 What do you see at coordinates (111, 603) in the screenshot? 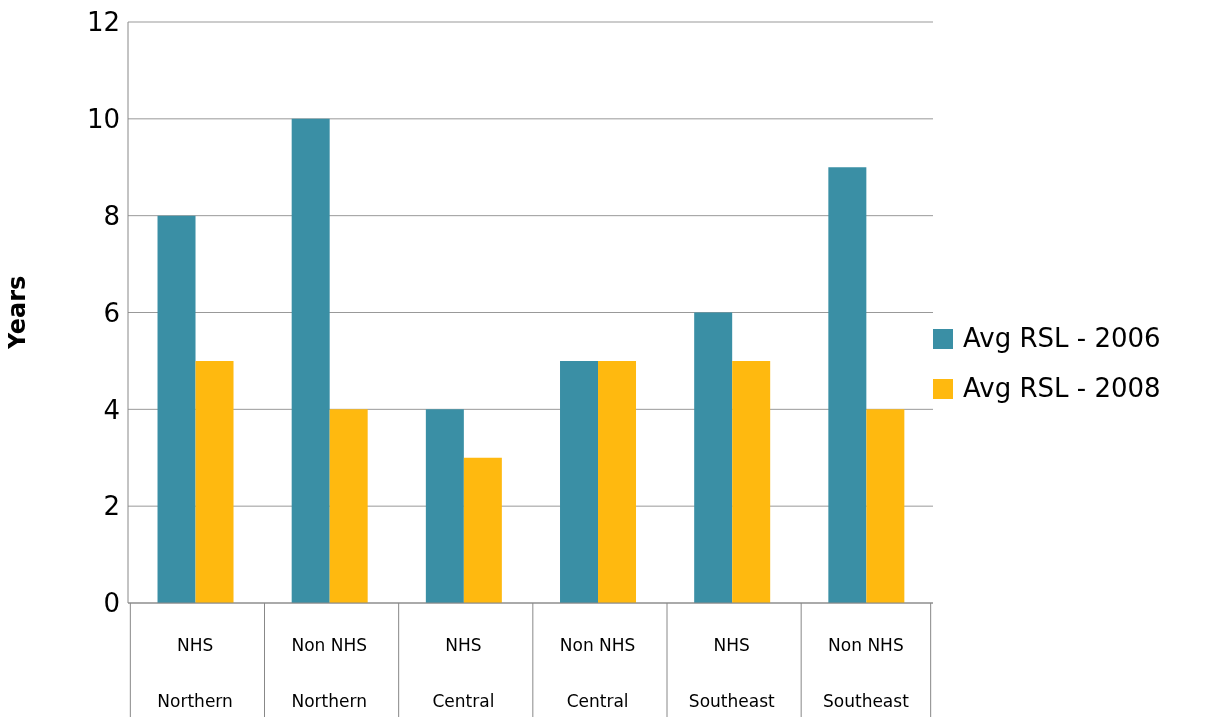
I see `y-tick-label: 0` at bounding box center [111, 603].